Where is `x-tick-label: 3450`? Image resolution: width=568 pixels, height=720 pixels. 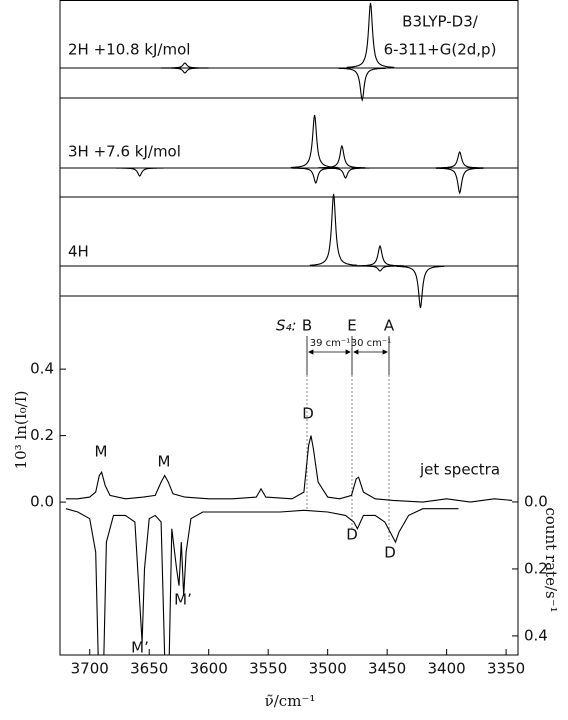
x-tick-label: 3450 is located at coordinates (387, 669).